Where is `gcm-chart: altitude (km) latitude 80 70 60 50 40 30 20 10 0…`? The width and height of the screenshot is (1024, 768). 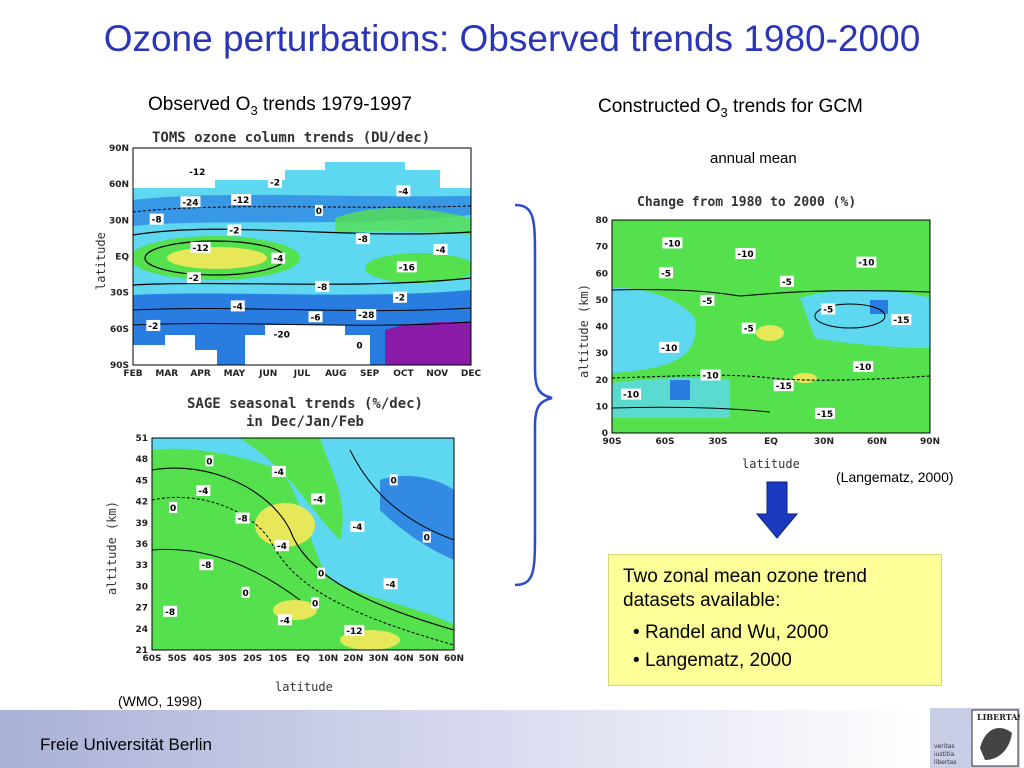 gcm-chart: altitude (km) latitude 80 70 60 50 40 30 20 10 0… is located at coordinates (758, 343).